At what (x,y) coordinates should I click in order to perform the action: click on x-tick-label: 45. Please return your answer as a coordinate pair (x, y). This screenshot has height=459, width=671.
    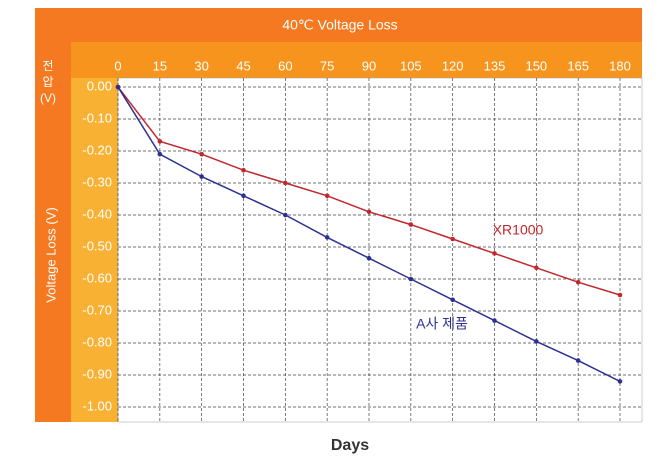
    Looking at the image, I should click on (243, 65).